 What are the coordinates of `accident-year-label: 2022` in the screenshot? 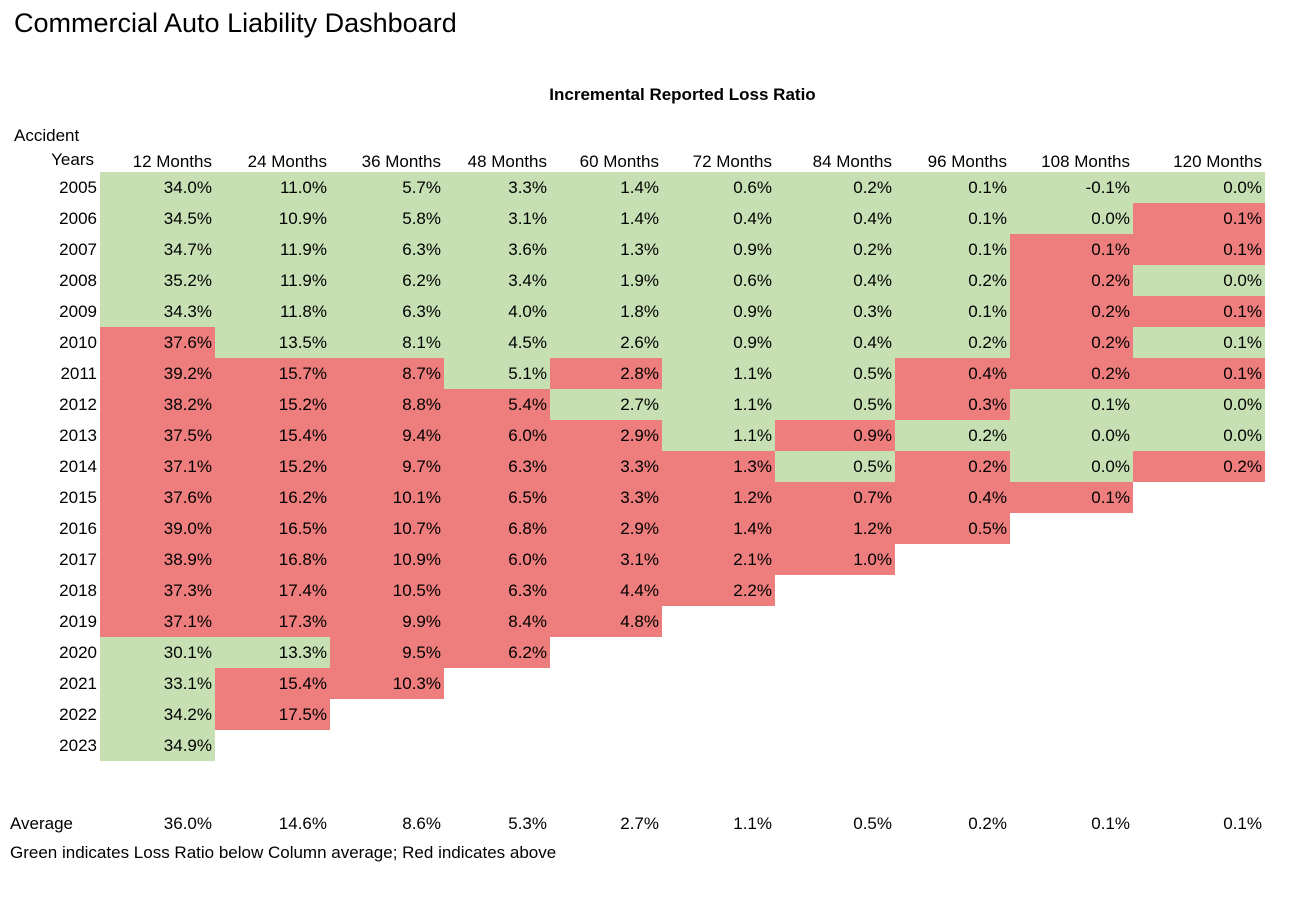 It's located at (50, 714).